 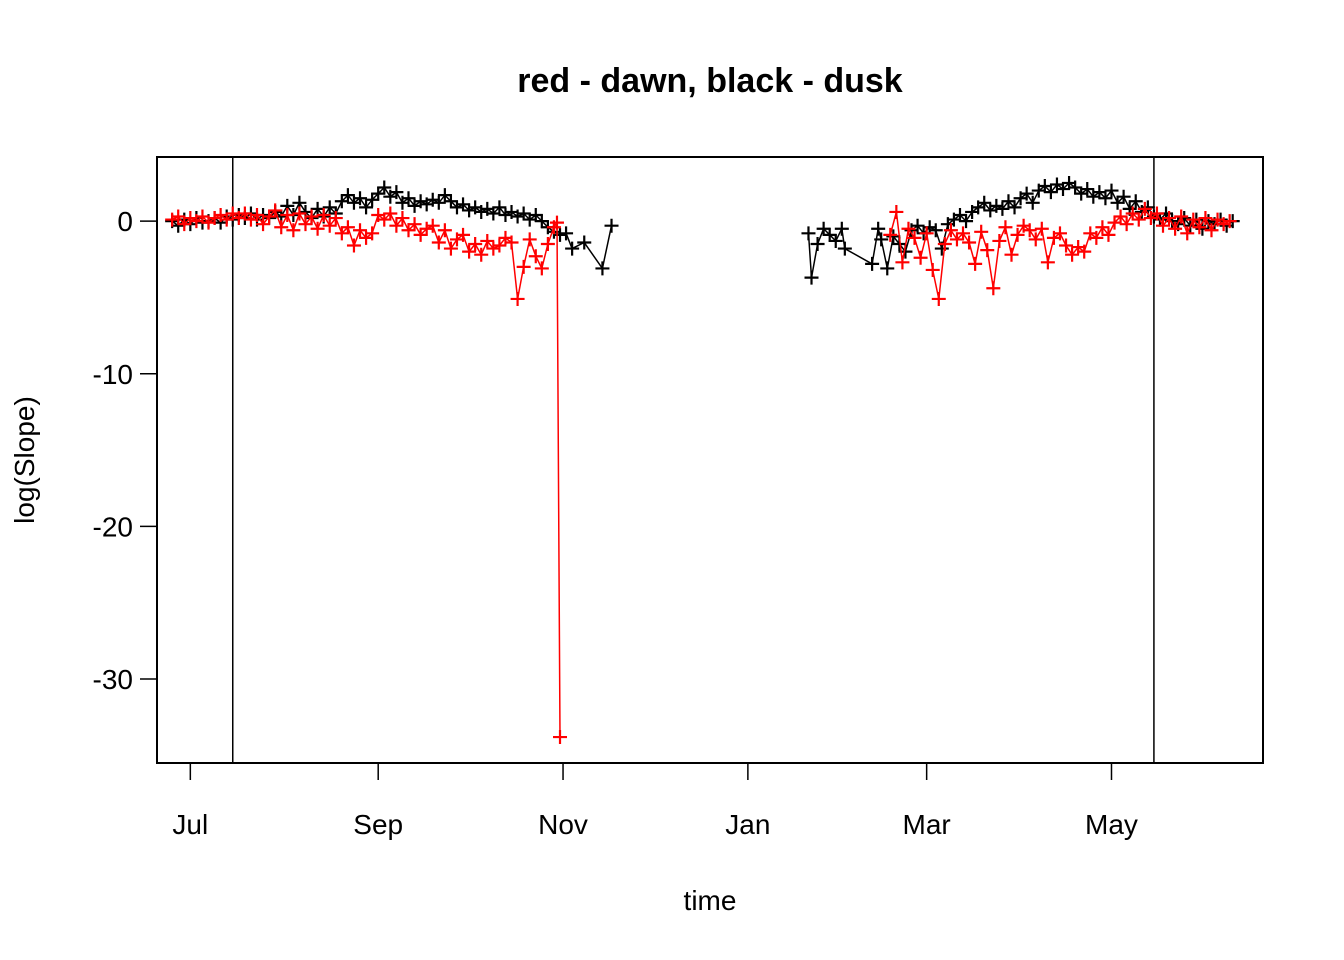 What do you see at coordinates (24, 460) in the screenshot?
I see `y-axis-label: log(Slope)` at bounding box center [24, 460].